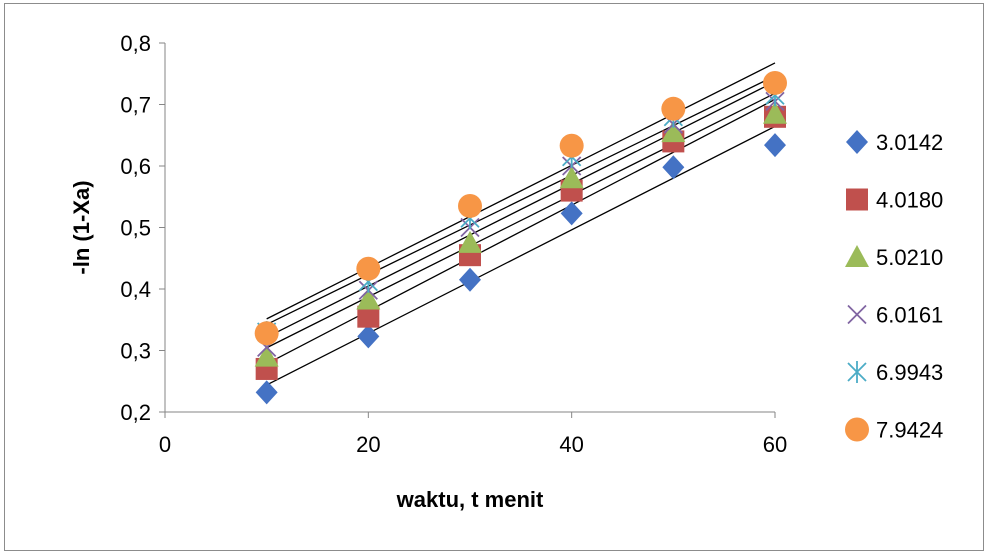  I want to click on y-tick-label: 0,3, so click(135, 351).